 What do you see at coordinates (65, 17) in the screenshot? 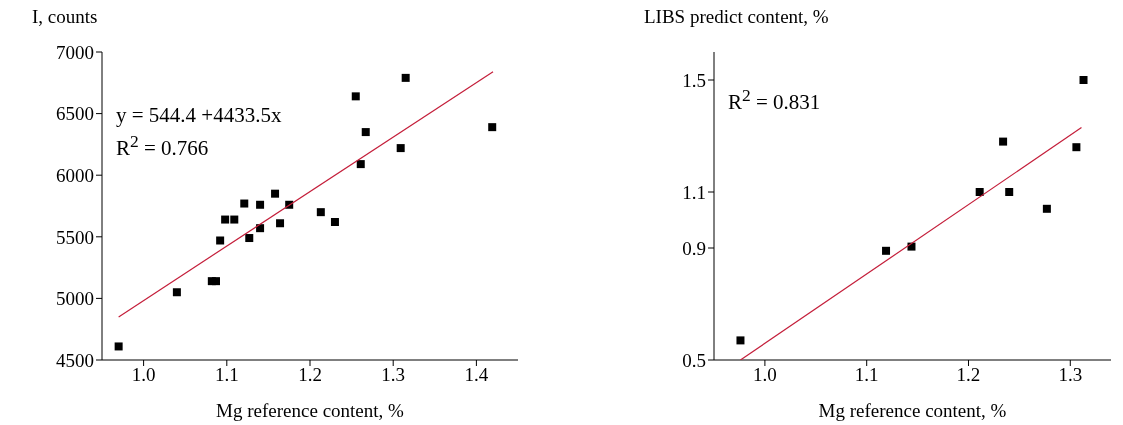
I see `y-axis-title: I, counts` at bounding box center [65, 17].